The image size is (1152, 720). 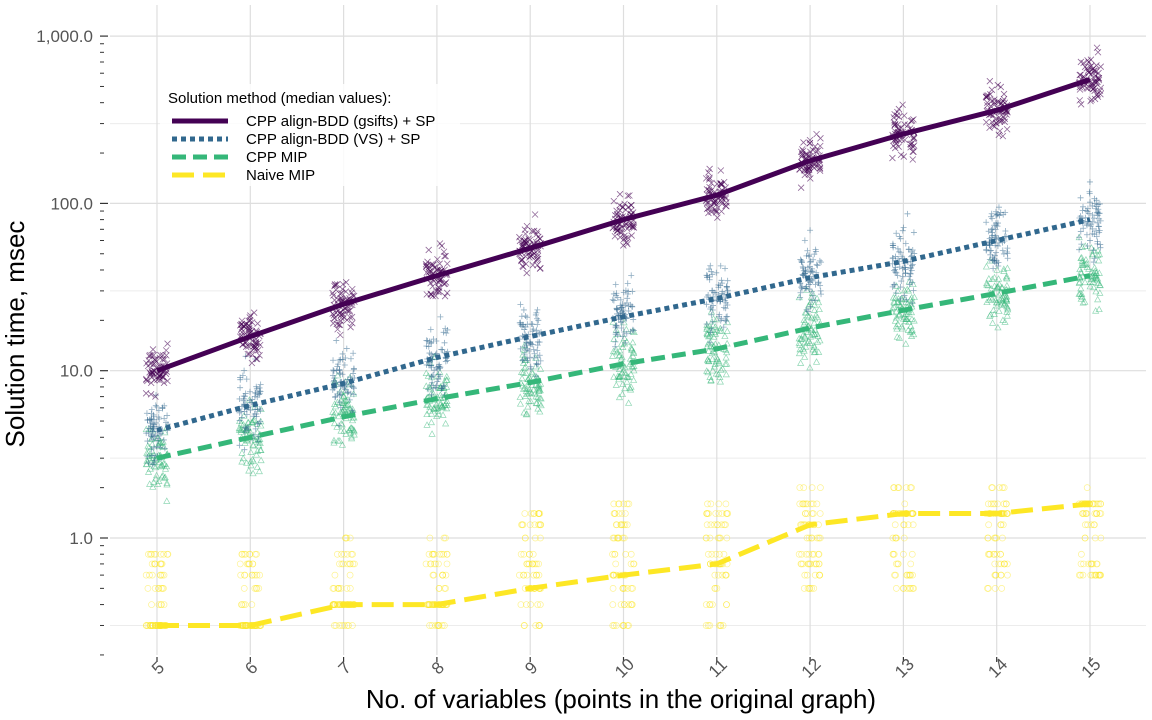 I want to click on legend-label: CPP align-BDD (VS) + SP, so click(x=333, y=139).